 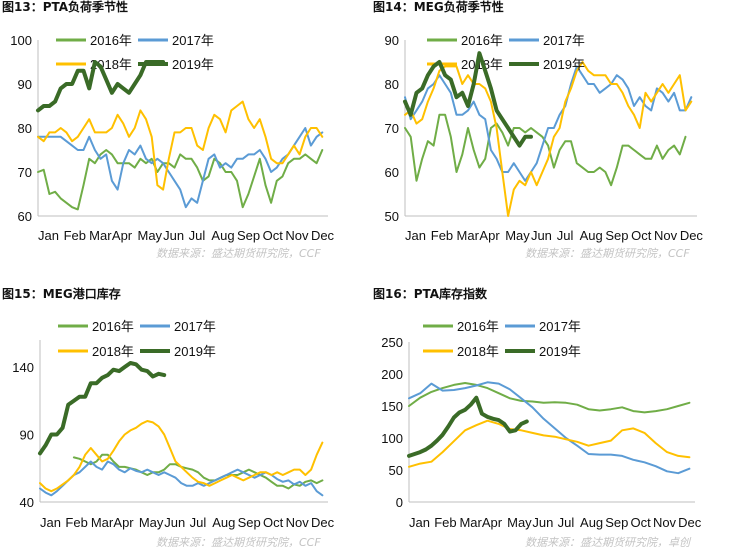 I want to click on chart-title: 图13：PTA负荷季节性, so click(x=65, y=7).